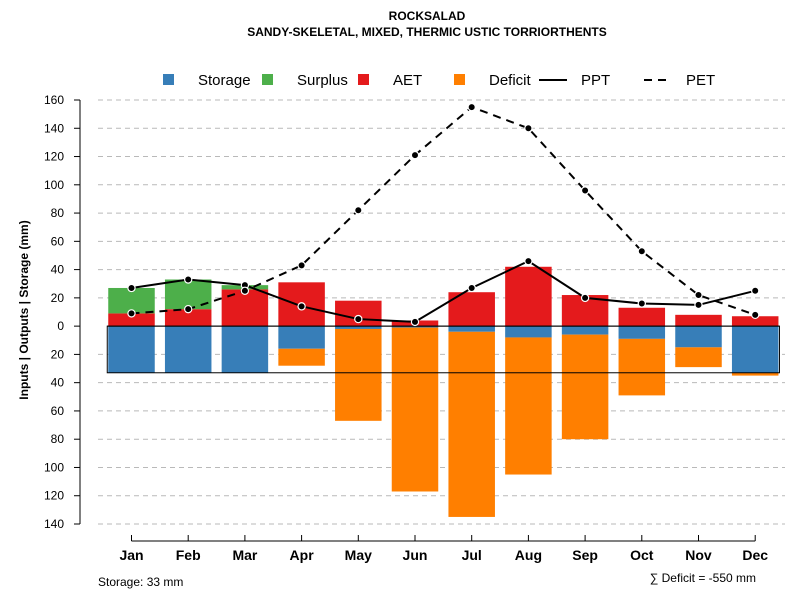  What do you see at coordinates (443, 549) in the screenshot?
I see `x-axis: Jan Feb Mar Apr May Jun Jul Aug Sep Oct Nov Dec` at bounding box center [443, 549].